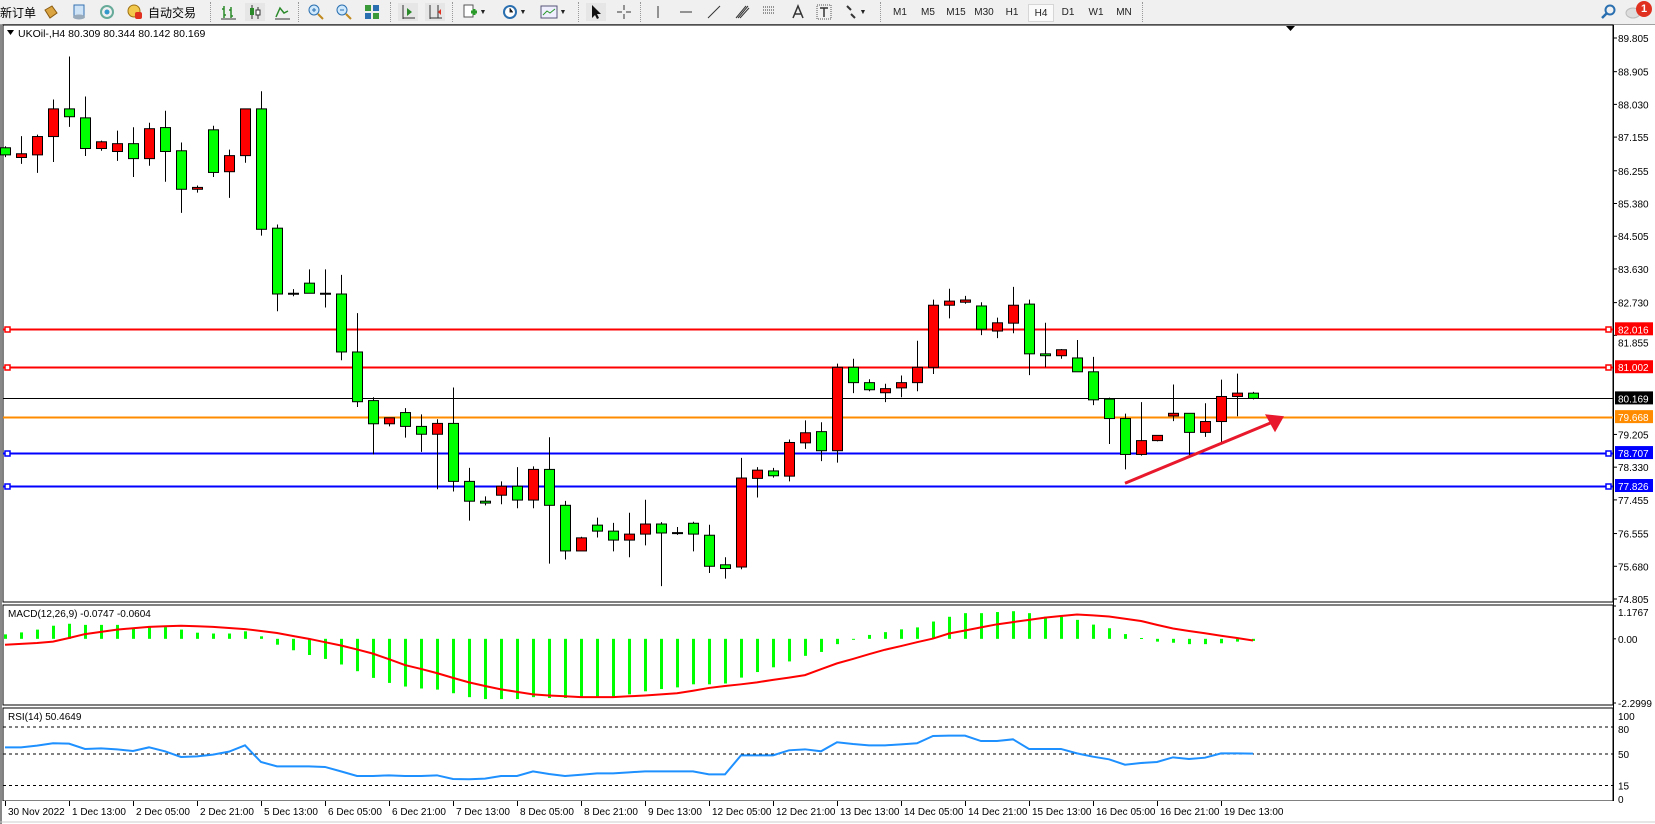  What do you see at coordinates (1124, 12) in the screenshot?
I see `timeframe-mn: MN` at bounding box center [1124, 12].